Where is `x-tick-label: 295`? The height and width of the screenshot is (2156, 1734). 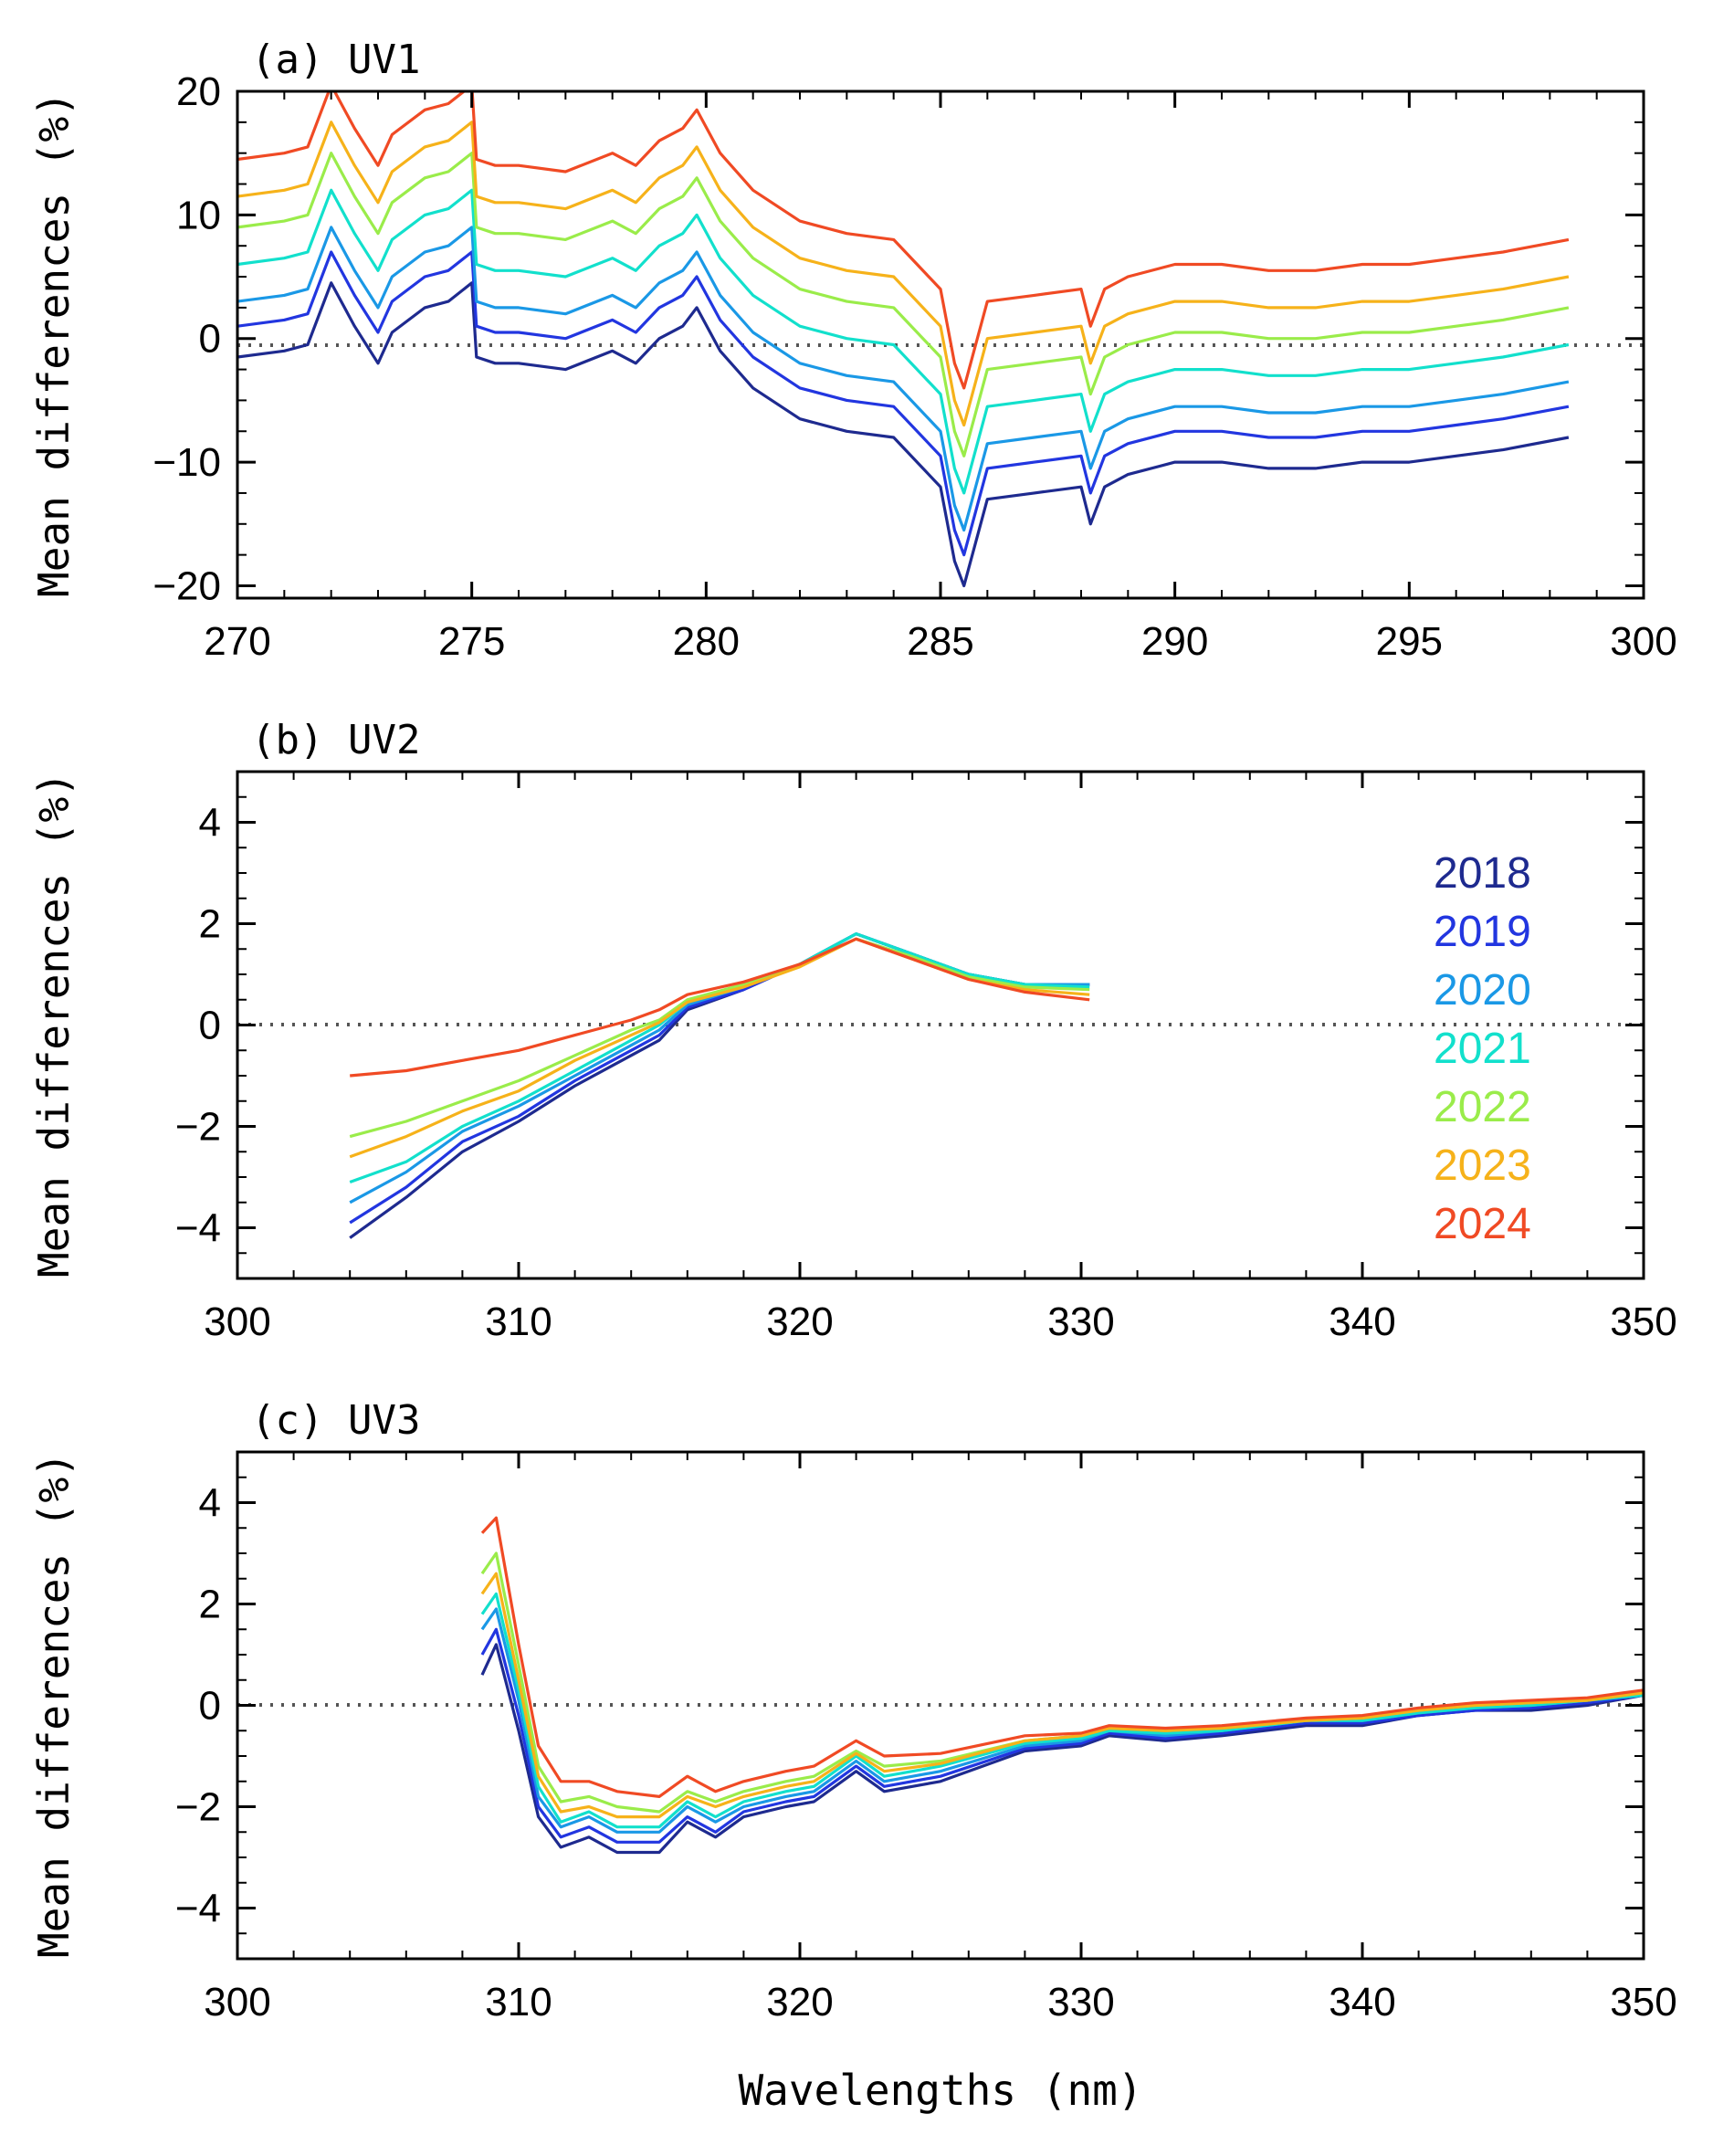
x-tick-label: 295 is located at coordinates (1409, 642).